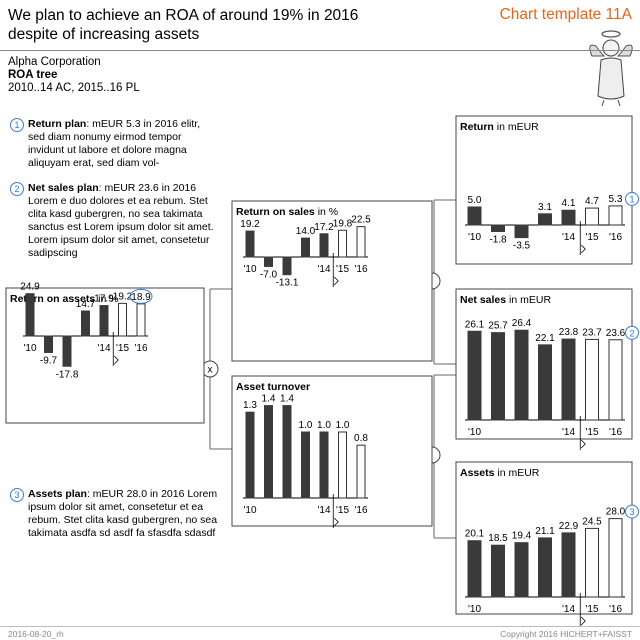 The image size is (640, 640). What do you see at coordinates (36, 634) in the screenshot?
I see `footer-left: 2016-08-20_rh` at bounding box center [36, 634].